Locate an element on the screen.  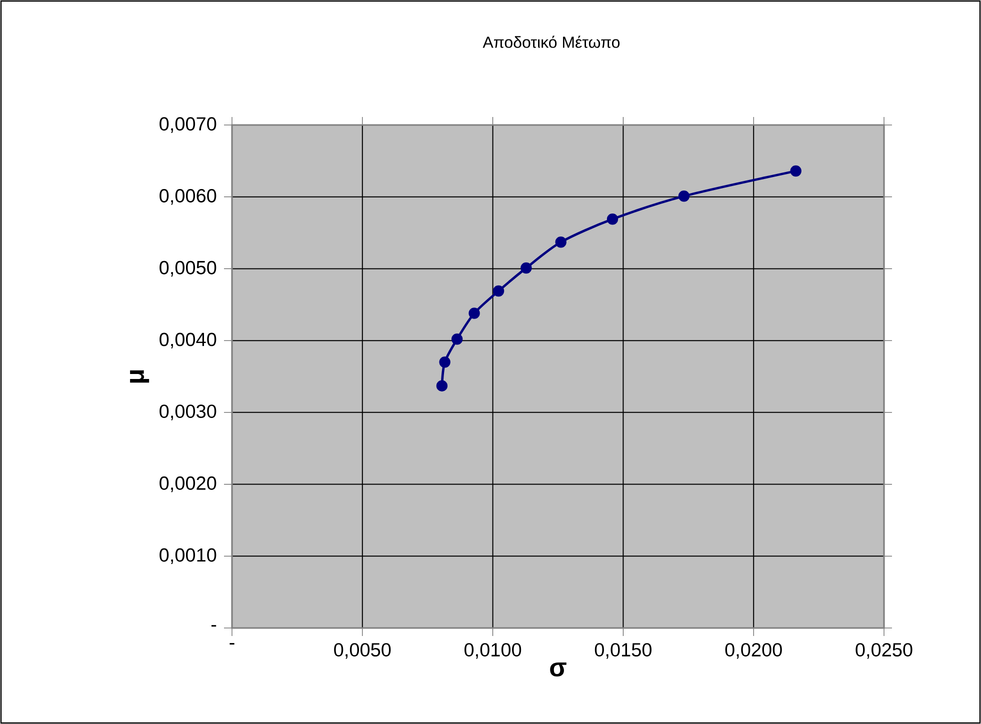
x-tick-label: 0,0250 is located at coordinates (884, 651).